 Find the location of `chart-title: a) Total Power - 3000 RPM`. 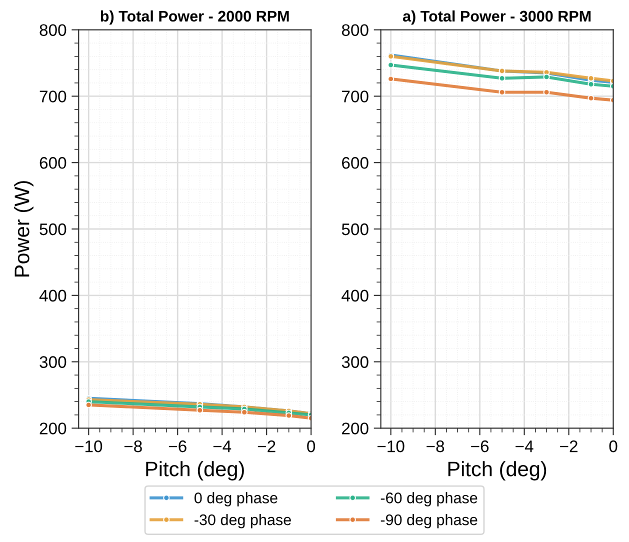

chart-title: a) Total Power - 3000 RPM is located at coordinates (496, 17).